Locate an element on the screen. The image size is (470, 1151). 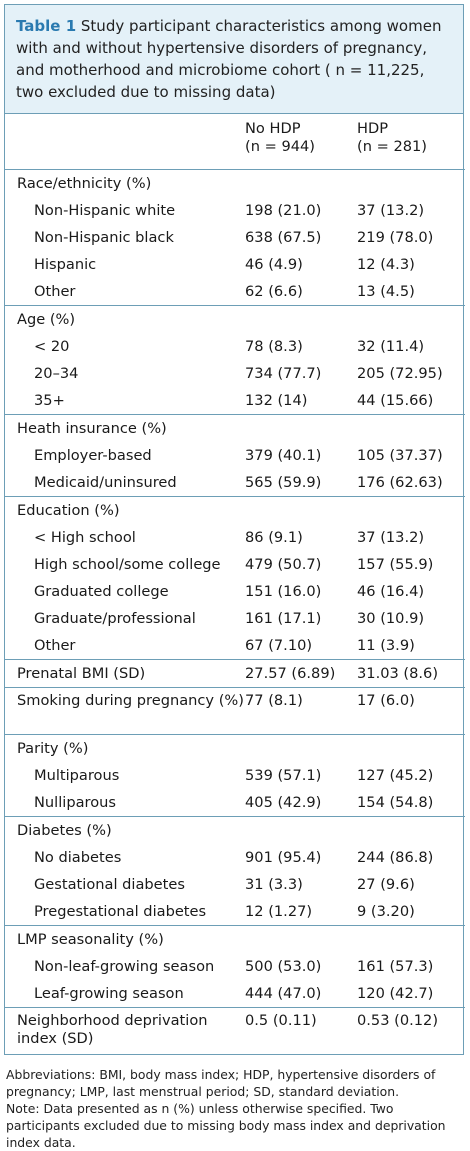
header-no-hdp-title: No HDP is located at coordinates (273, 128).